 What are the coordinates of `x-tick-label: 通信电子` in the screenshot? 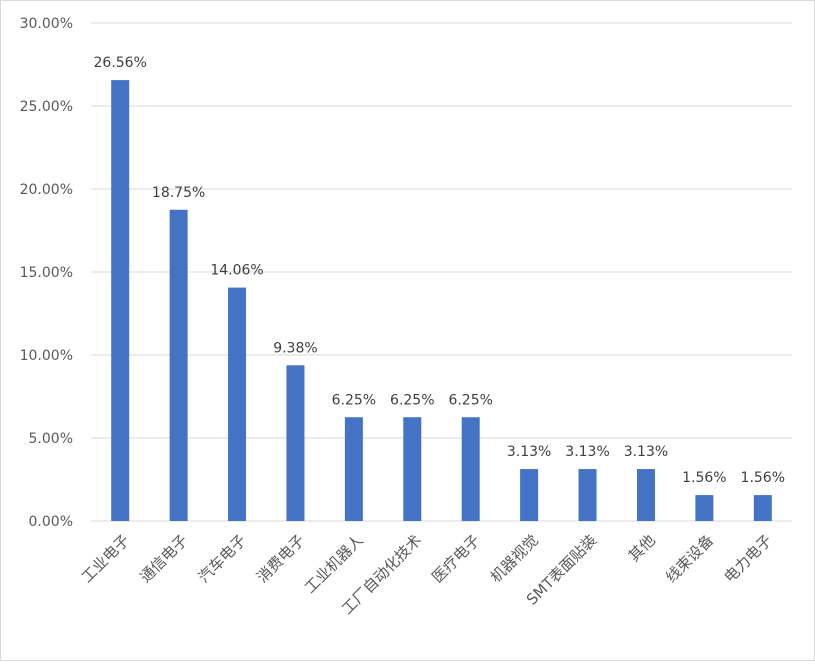 It's located at (163, 558).